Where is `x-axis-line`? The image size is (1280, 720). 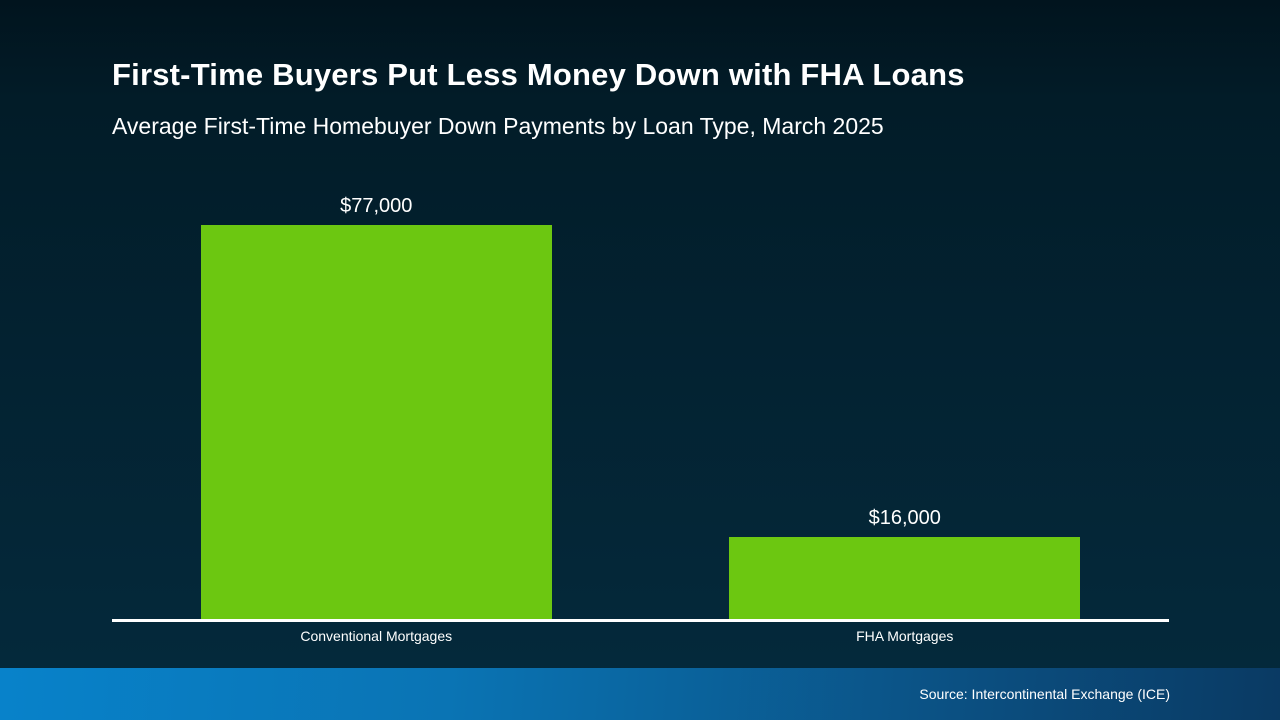 x-axis-line is located at coordinates (640, 620).